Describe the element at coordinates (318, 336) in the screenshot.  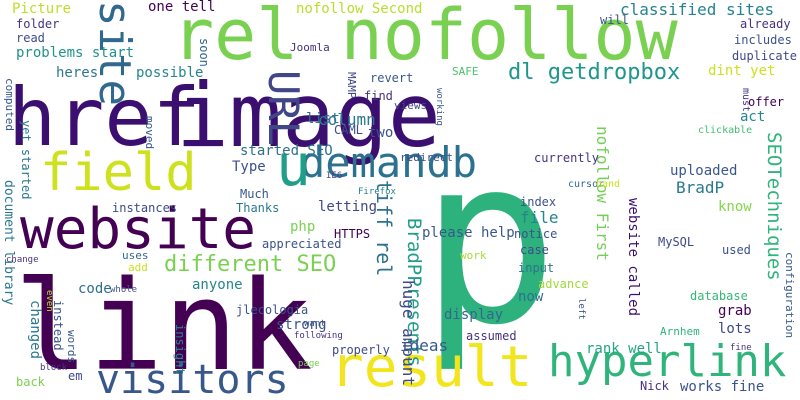
I see `word: following` at that location.